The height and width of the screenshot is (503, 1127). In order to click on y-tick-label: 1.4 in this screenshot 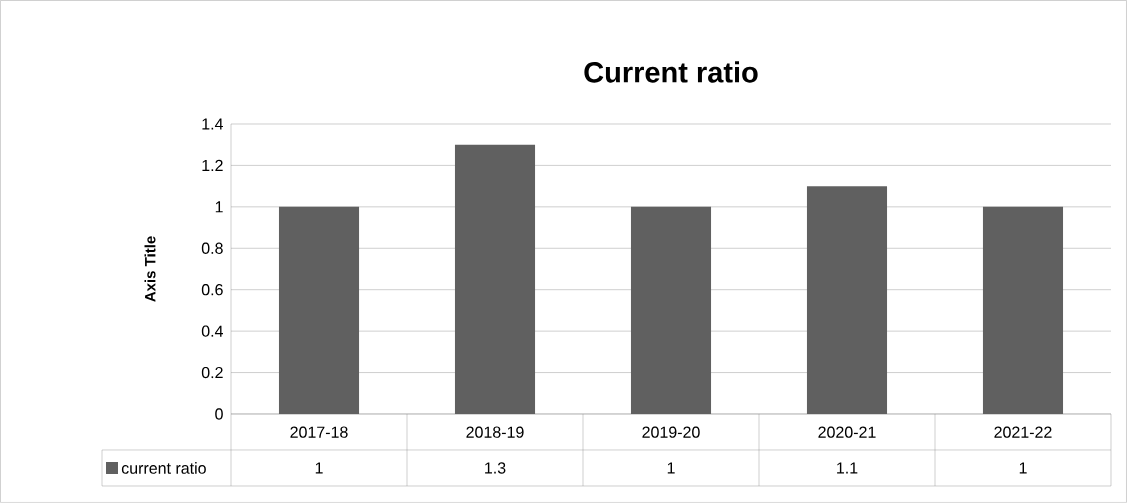, I will do `click(212, 124)`.